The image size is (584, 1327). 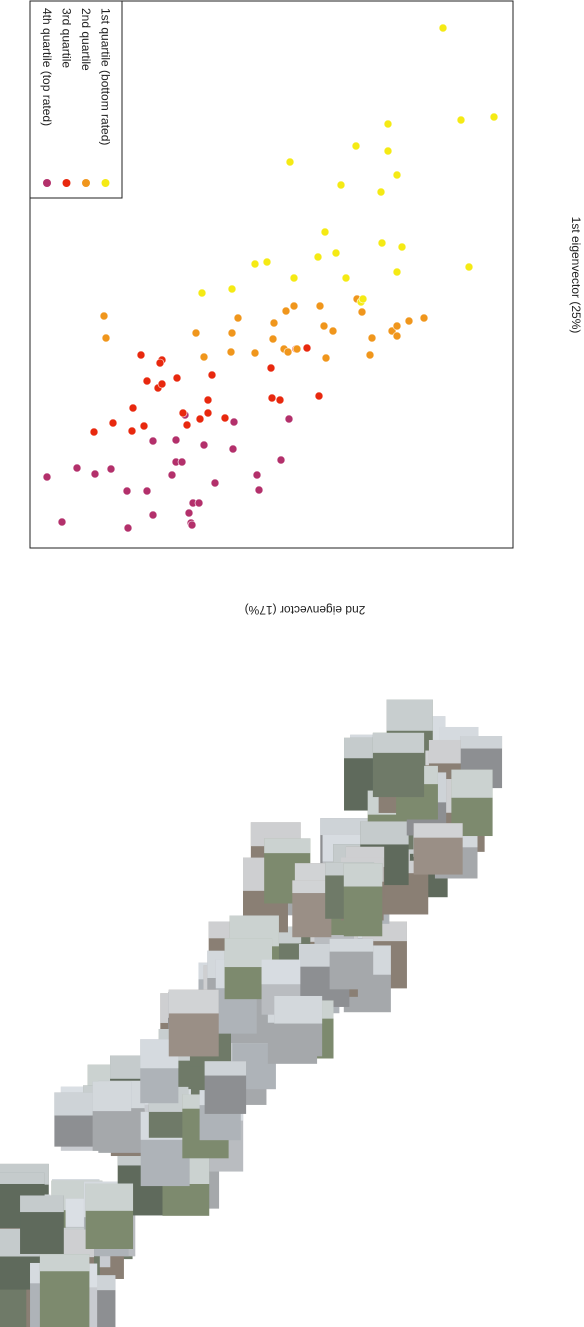 I want to click on y-axis-label: 1st eigenvector (25%), so click(x=576, y=275).